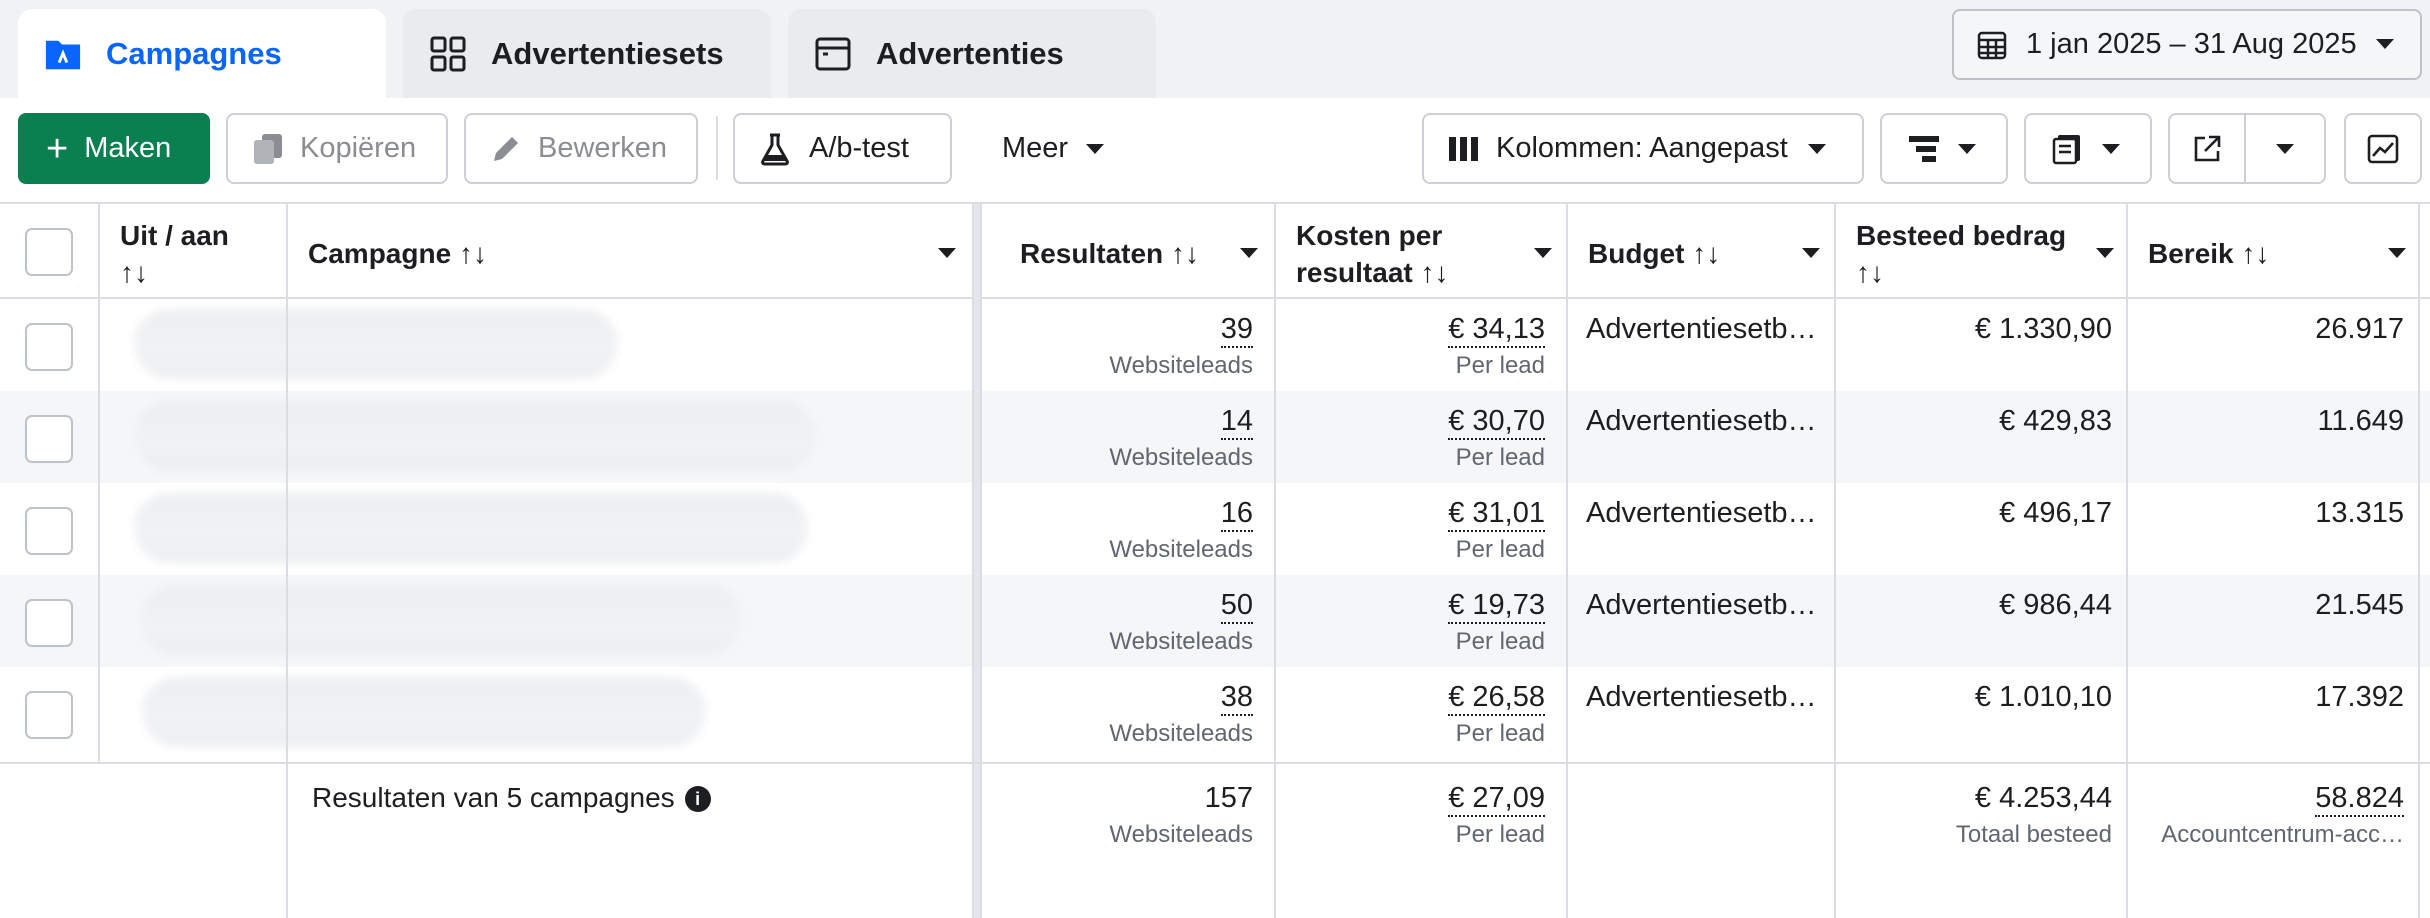  What do you see at coordinates (358, 148) in the screenshot?
I see `copy-button-label: Kopiëren` at bounding box center [358, 148].